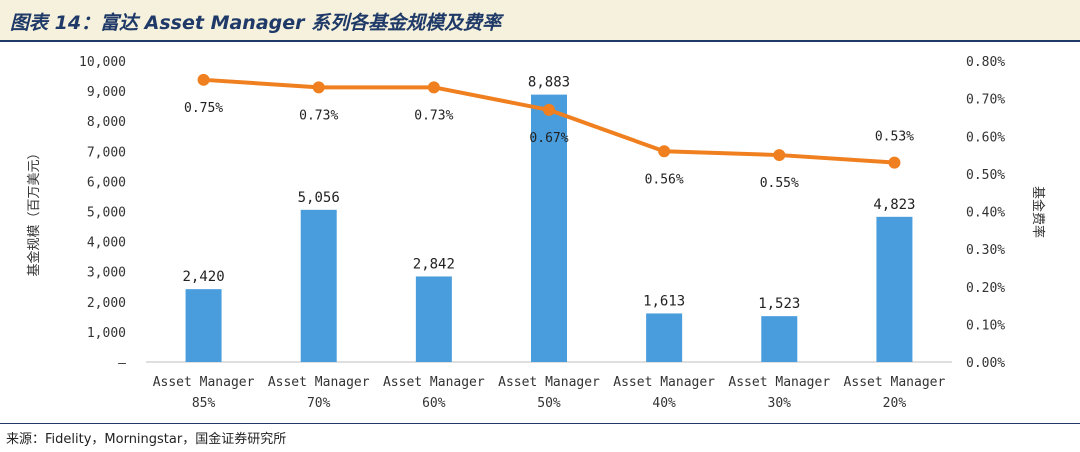 The image size is (1080, 452). I want to click on fund-size-label: 8,883, so click(549, 83).